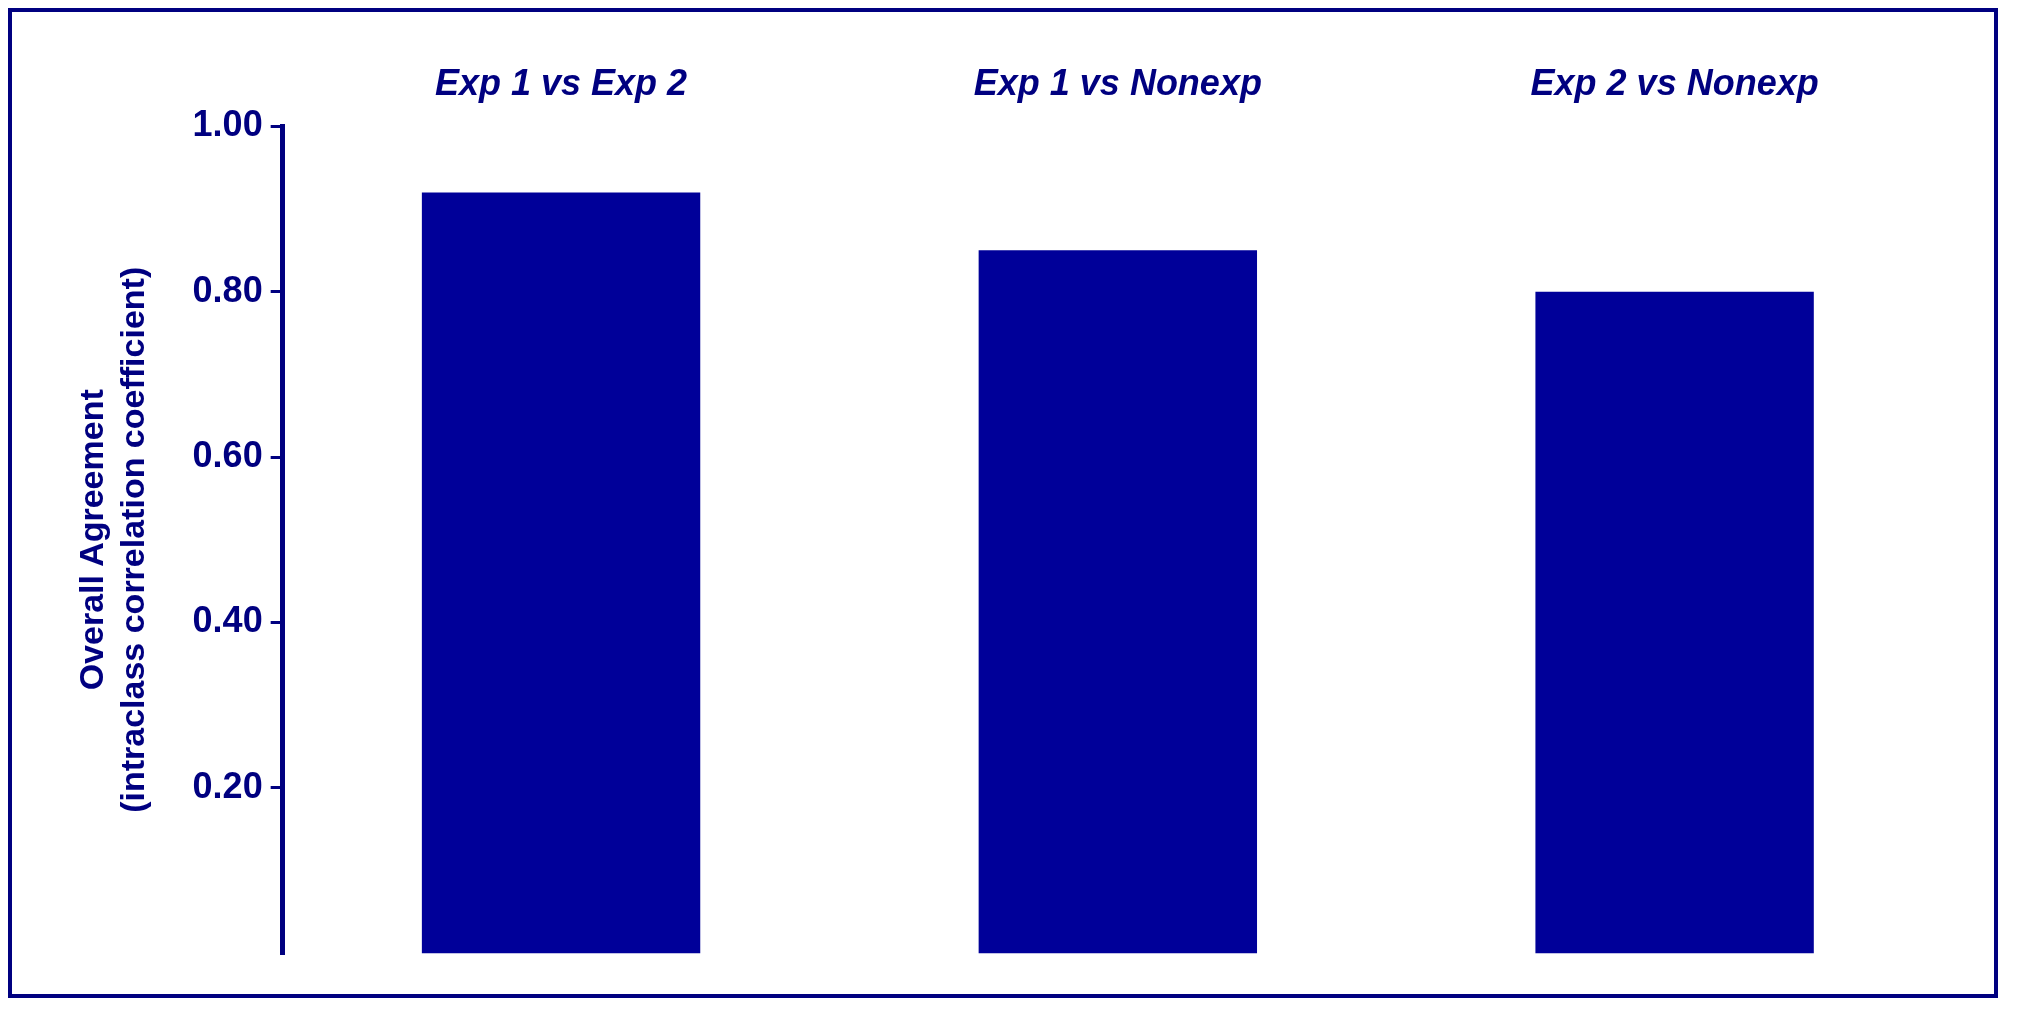  What do you see at coordinates (227, 785) in the screenshot?
I see `y-tick-label: 0.20` at bounding box center [227, 785].